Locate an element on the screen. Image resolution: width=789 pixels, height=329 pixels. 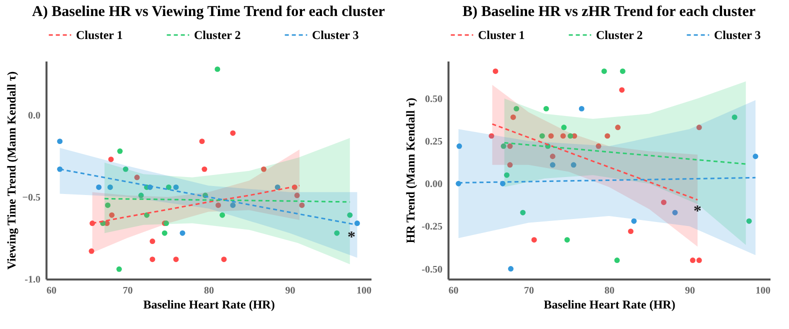
y-tick-label: -0.50 is located at coordinates (432, 270).